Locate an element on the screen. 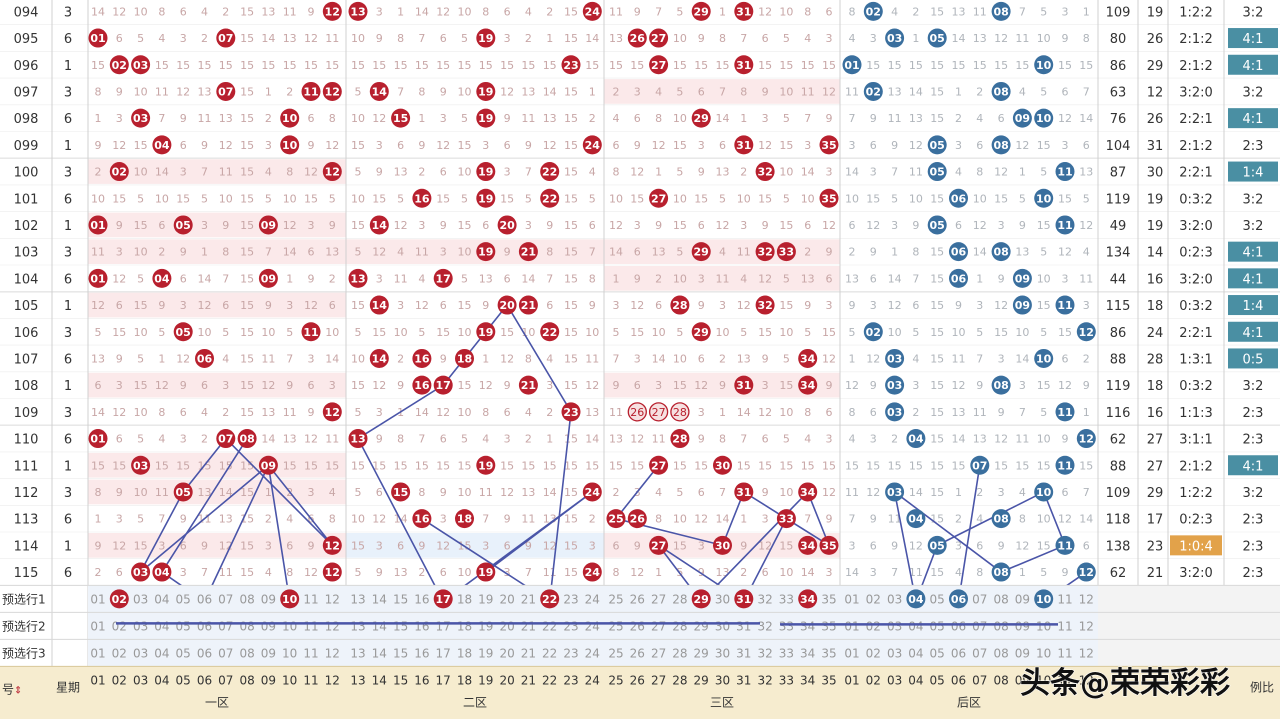 The image size is (1280, 719). select-number: 29 is located at coordinates (701, 653).